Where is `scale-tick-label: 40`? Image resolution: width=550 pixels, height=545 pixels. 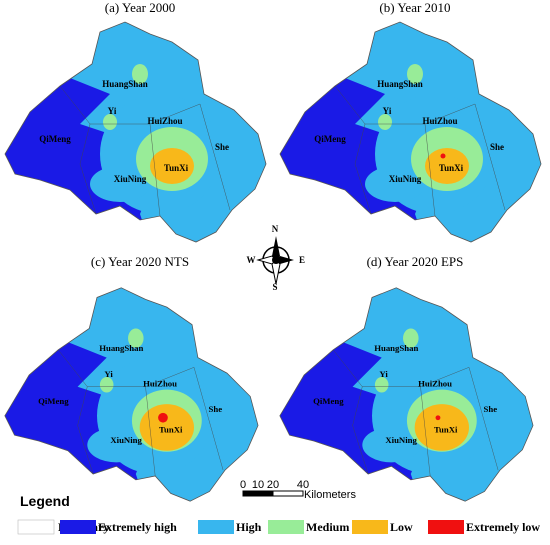 scale-tick-label: 40 is located at coordinates (303, 485).